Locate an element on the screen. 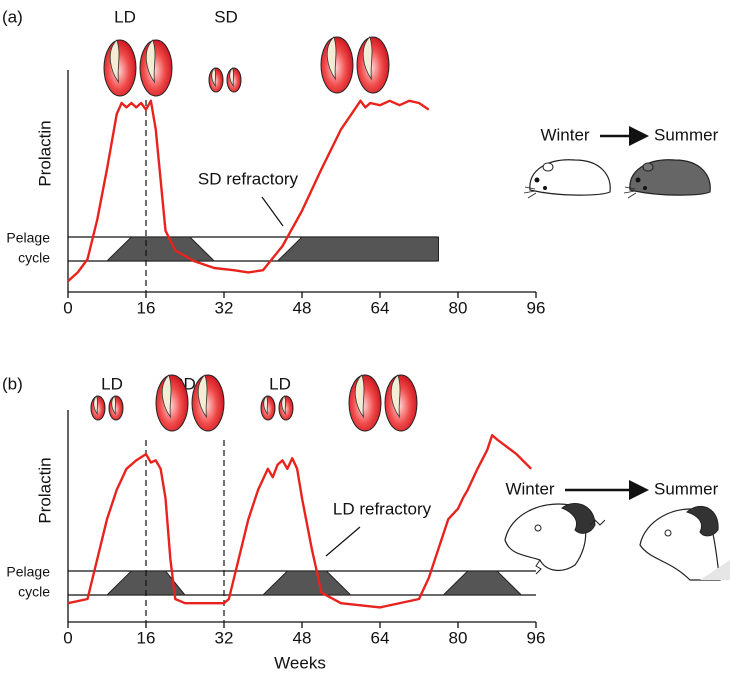  hamster-summer is located at coordinates (667, 179).